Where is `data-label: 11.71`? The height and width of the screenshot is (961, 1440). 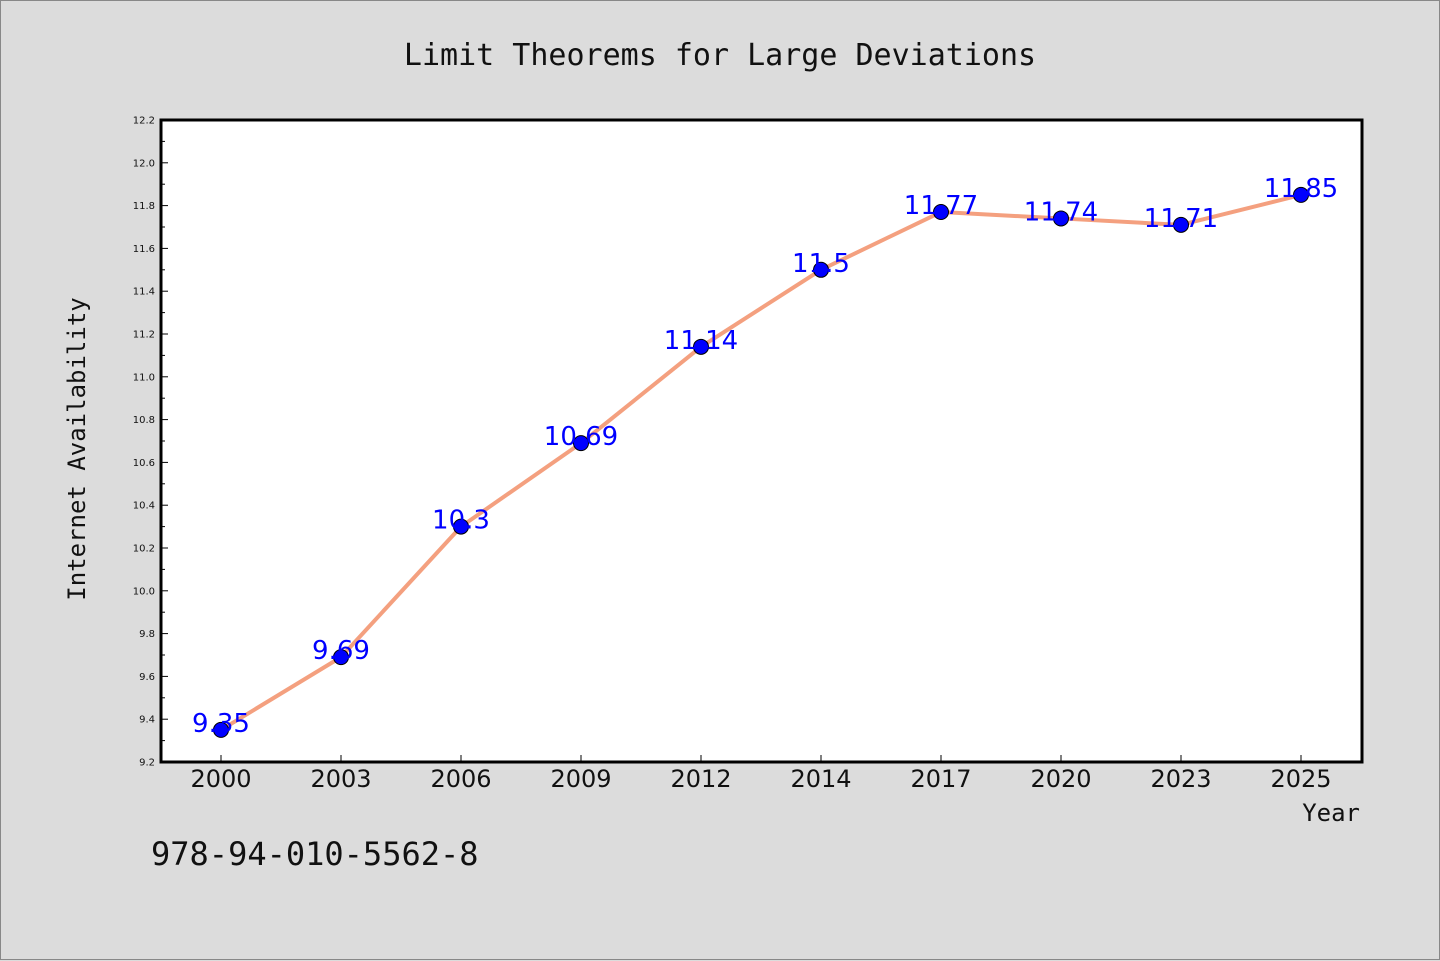 data-label: 11.71 is located at coordinates (1181, 219).